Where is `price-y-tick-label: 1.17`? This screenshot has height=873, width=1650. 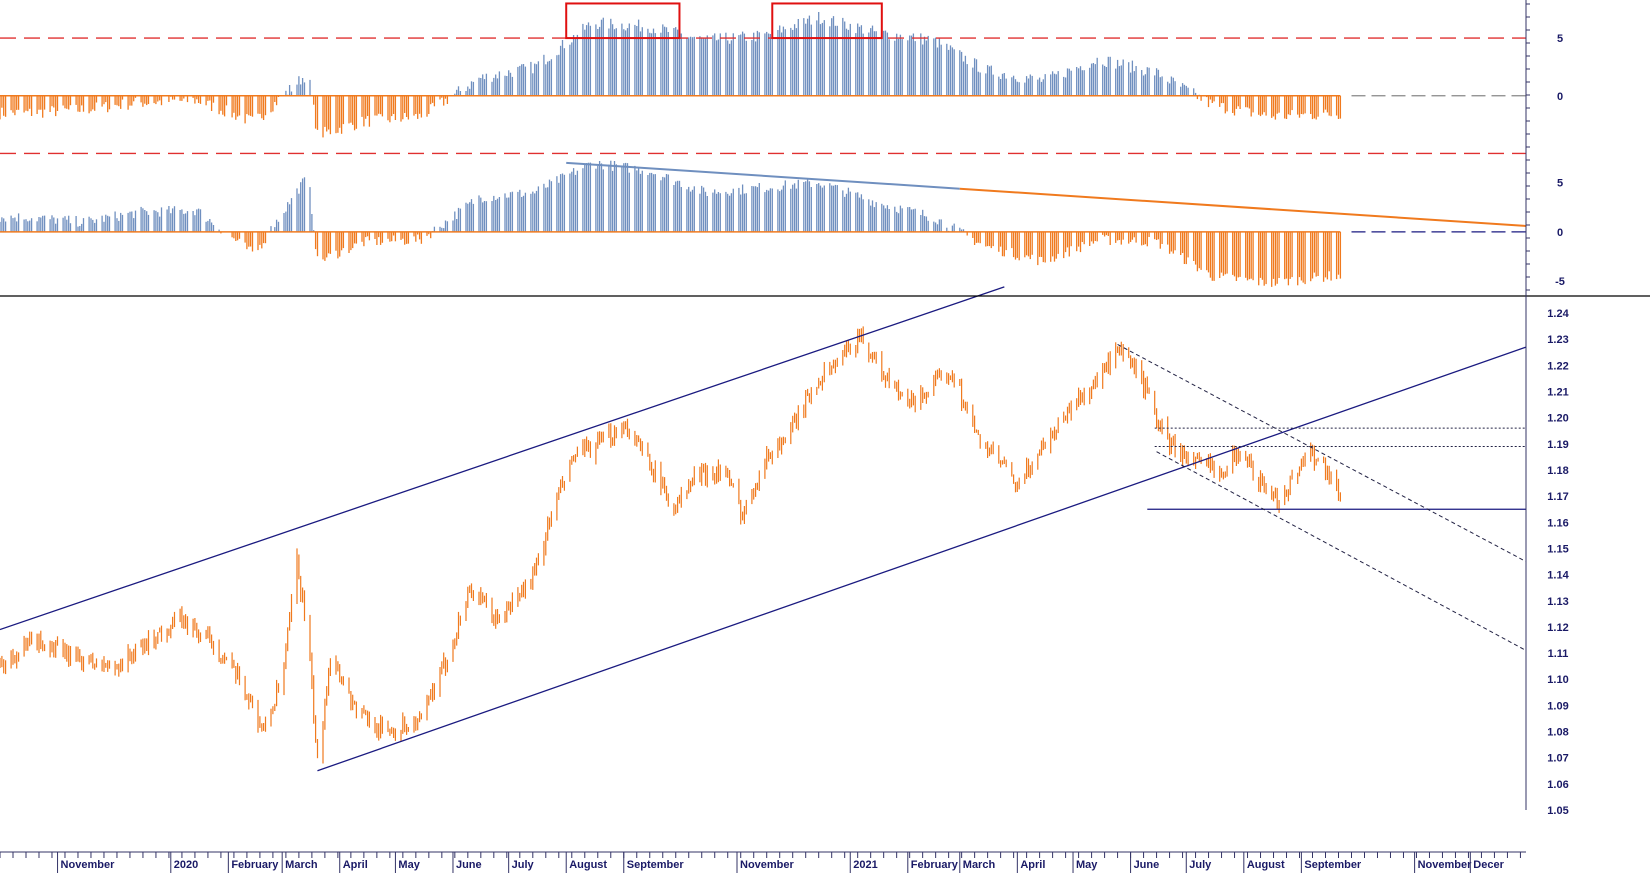 price-y-tick-label: 1.17 is located at coordinates (1557, 497).